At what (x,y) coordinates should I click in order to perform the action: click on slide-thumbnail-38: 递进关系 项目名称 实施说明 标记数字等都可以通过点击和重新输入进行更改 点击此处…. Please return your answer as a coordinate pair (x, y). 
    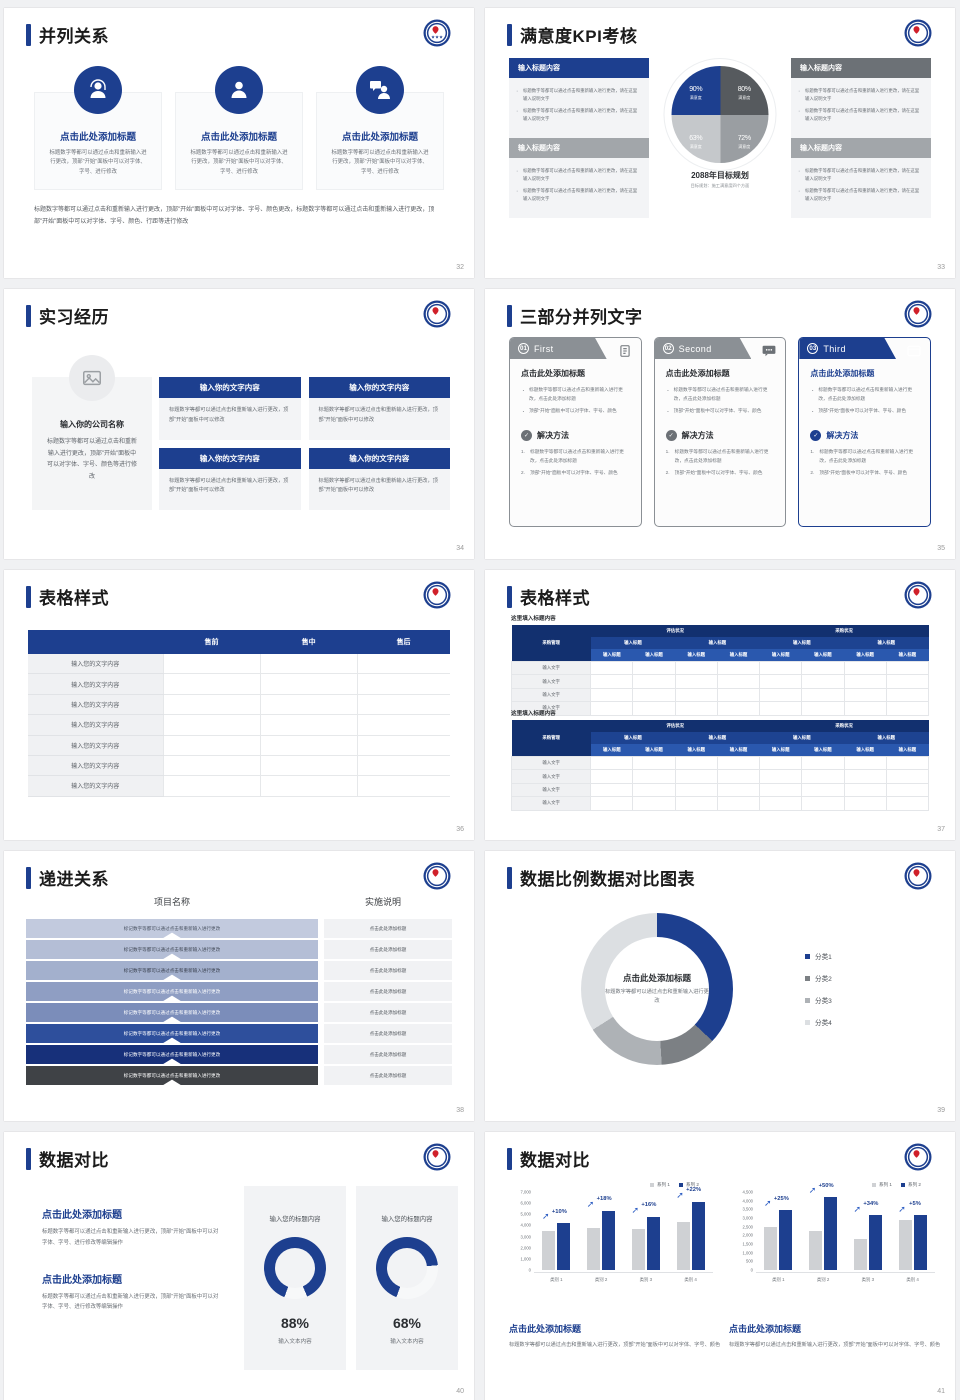
    Looking at the image, I should click on (239, 986).